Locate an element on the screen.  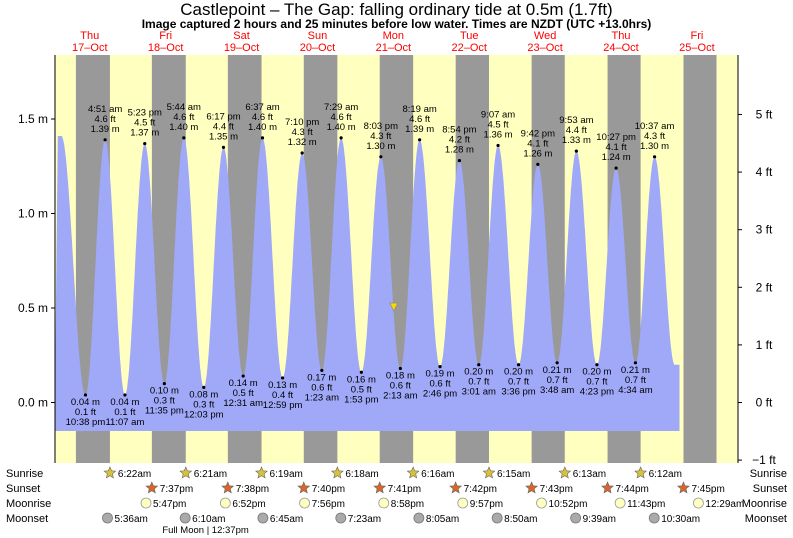
sunset-time: 7:43pm is located at coordinates (556, 489).